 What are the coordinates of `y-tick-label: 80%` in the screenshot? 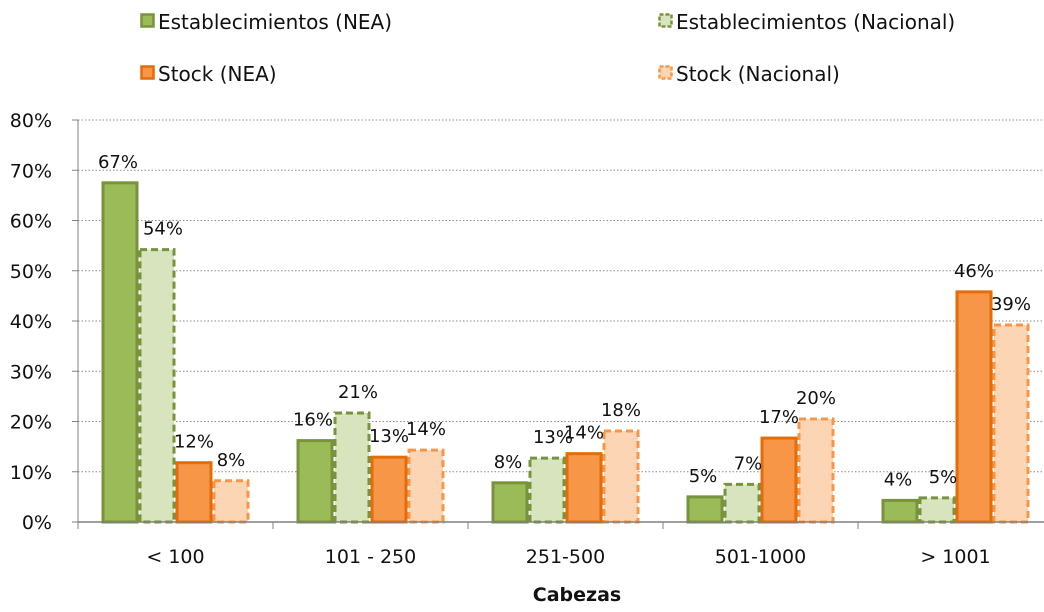 It's located at (31, 121).